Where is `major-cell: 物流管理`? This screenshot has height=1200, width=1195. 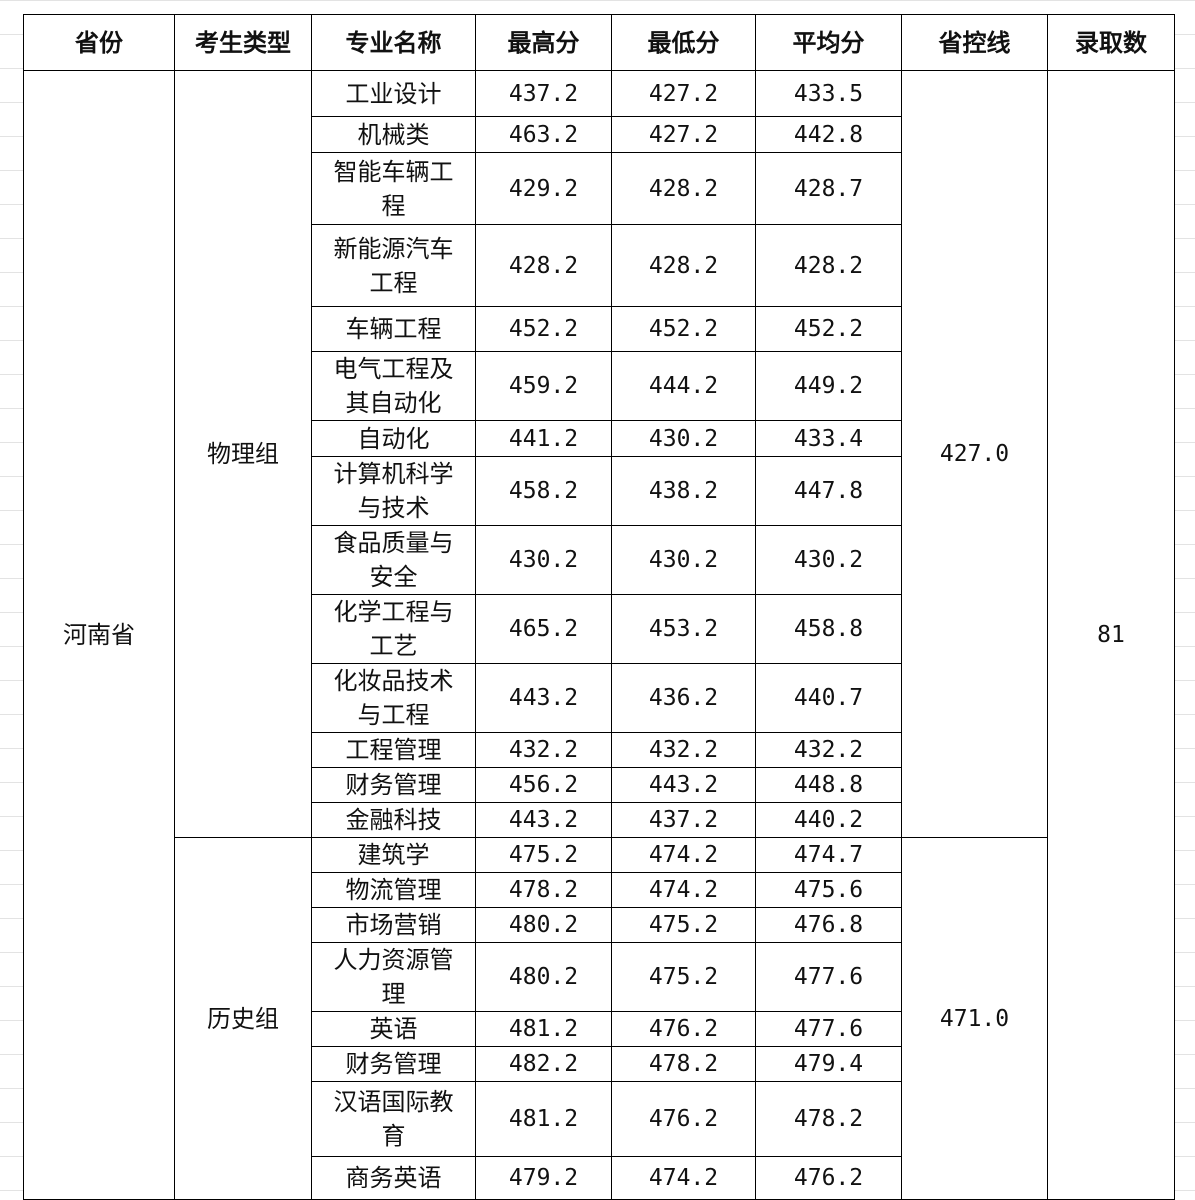
major-cell: 物流管理 is located at coordinates (393, 890).